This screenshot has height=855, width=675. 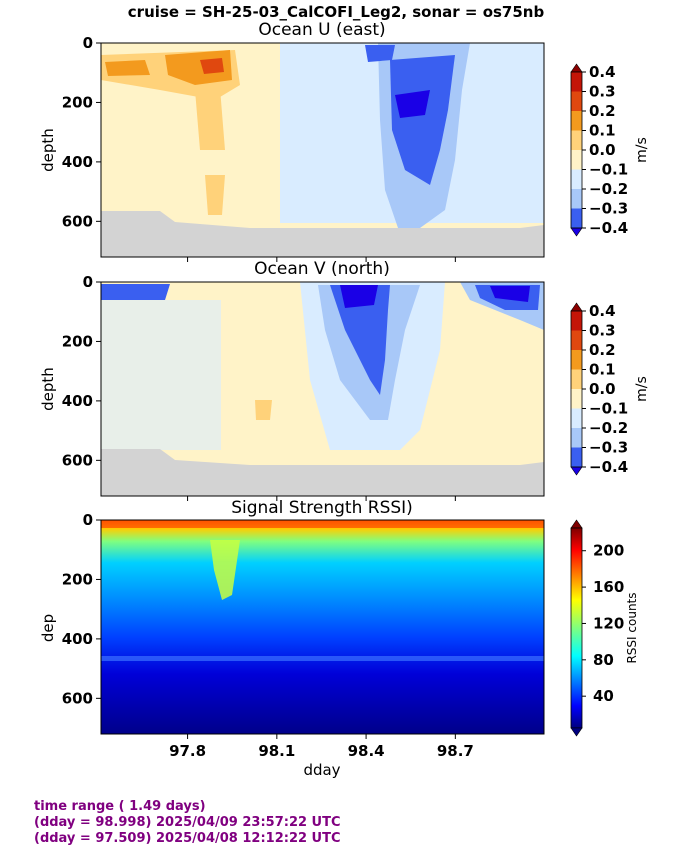 I want to click on u-negative-core-mid, so click(x=422, y=120).